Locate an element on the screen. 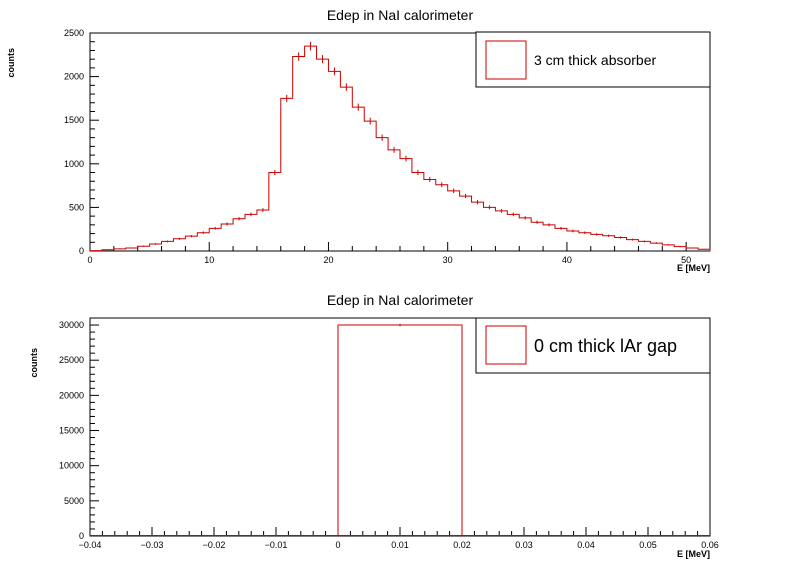 This screenshot has height=571, width=798. x-tick-label: 0.01 is located at coordinates (400, 545).